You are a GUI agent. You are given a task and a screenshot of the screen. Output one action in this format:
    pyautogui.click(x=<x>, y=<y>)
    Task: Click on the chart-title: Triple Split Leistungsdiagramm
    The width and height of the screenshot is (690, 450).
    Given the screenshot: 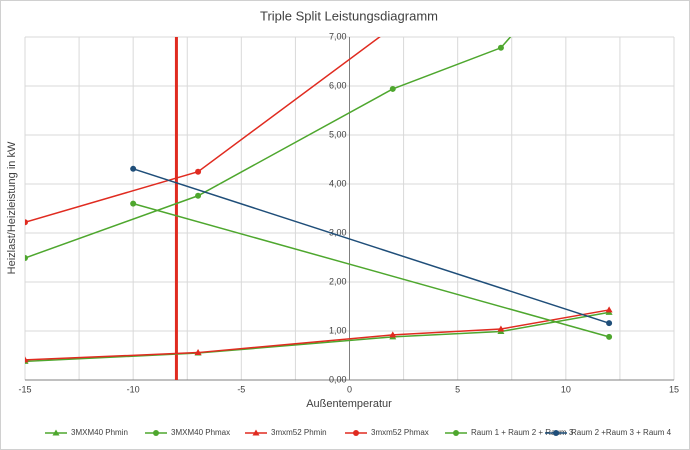 What is the action you would take?
    pyautogui.click(x=349, y=15)
    